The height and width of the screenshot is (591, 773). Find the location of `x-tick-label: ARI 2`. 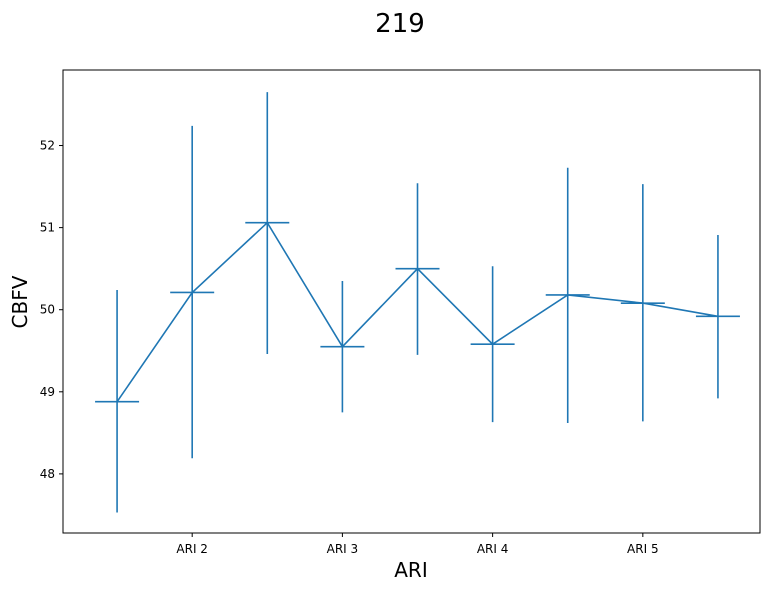

x-tick-label: ARI 2 is located at coordinates (192, 549).